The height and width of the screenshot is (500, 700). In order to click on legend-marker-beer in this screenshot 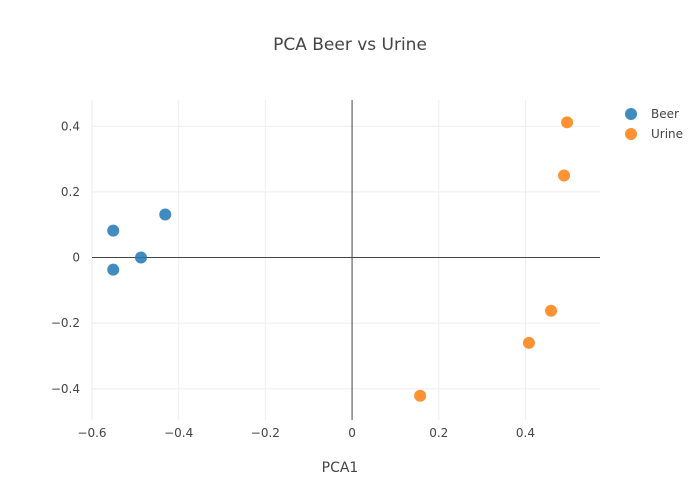, I will do `click(631, 114)`.